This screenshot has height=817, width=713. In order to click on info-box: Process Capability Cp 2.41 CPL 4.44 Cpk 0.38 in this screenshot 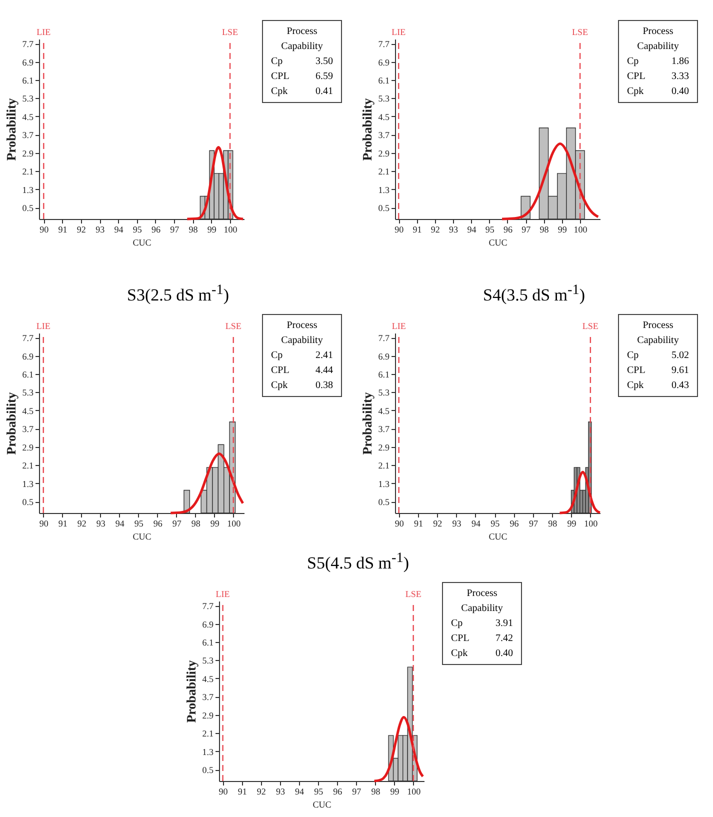, I will do `click(302, 355)`.